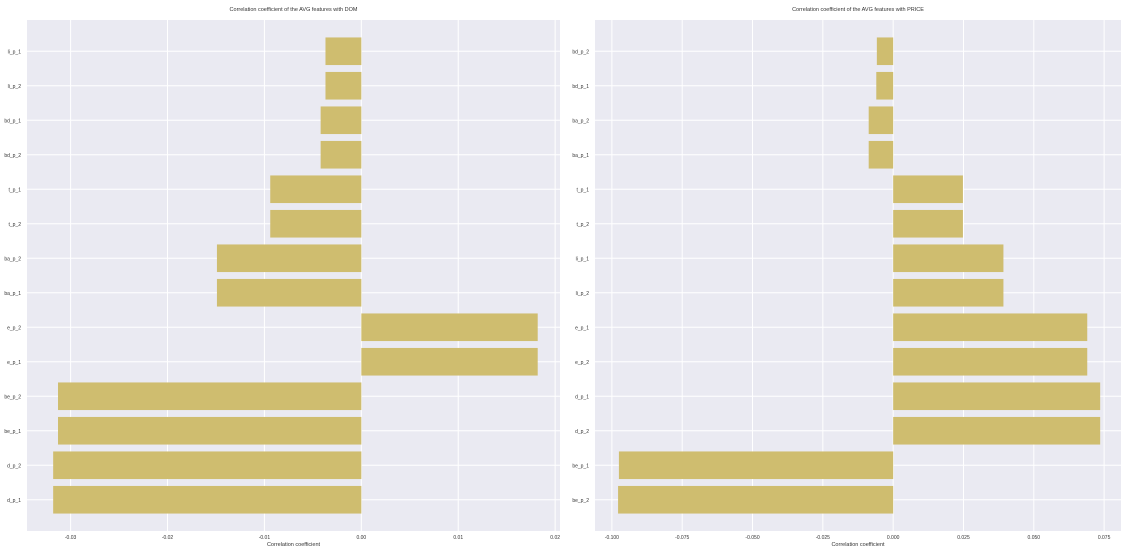  I want to click on x-tick-label: -0.050, so click(752, 538).